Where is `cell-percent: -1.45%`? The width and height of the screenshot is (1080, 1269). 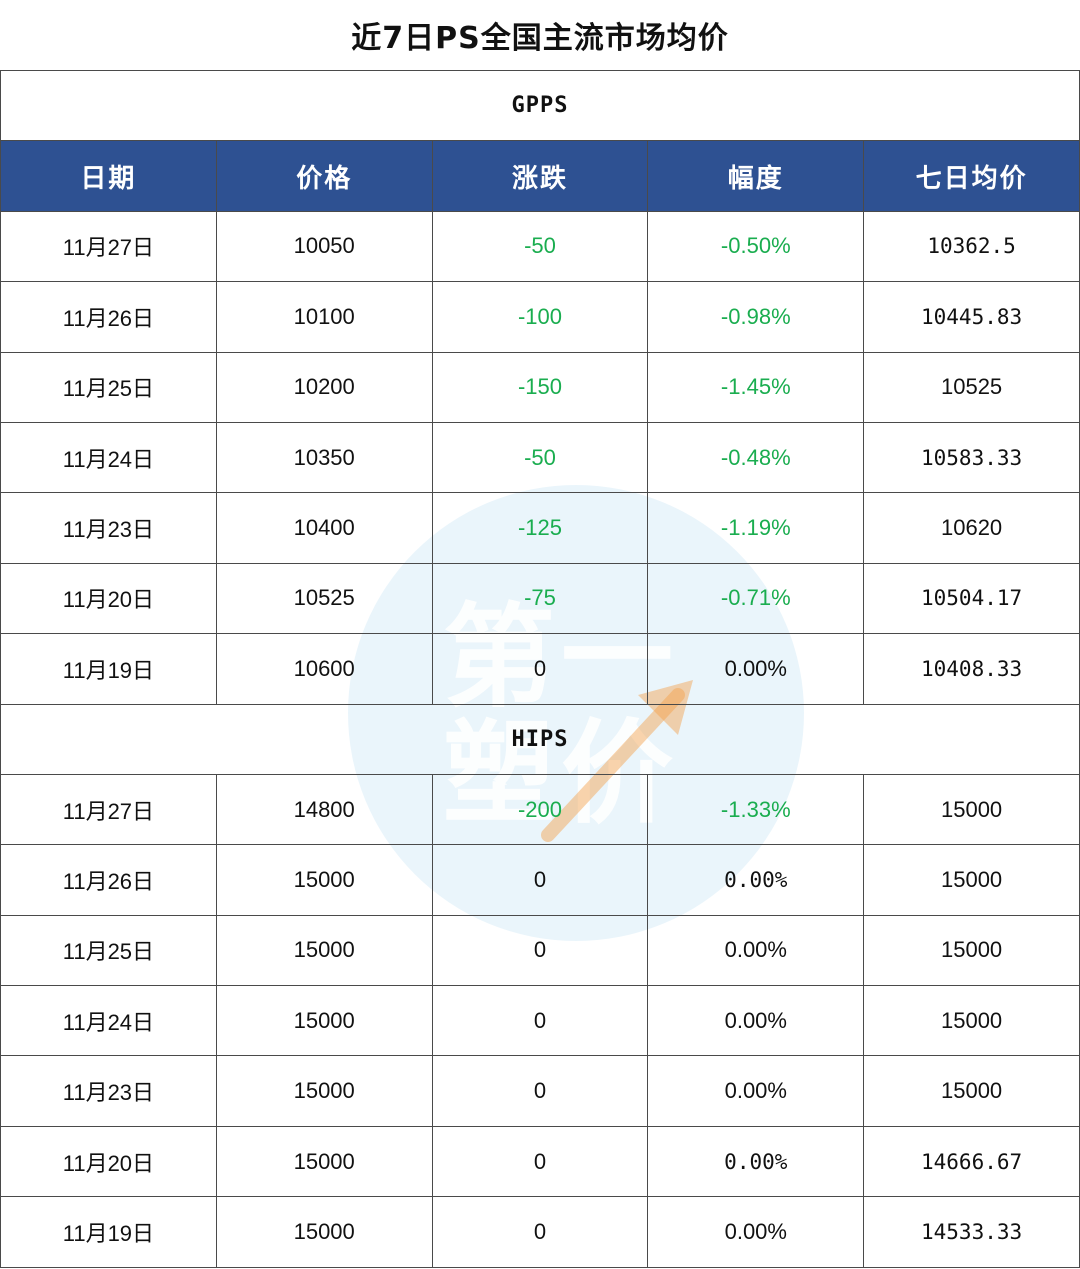 cell-percent: -1.45% is located at coordinates (756, 387).